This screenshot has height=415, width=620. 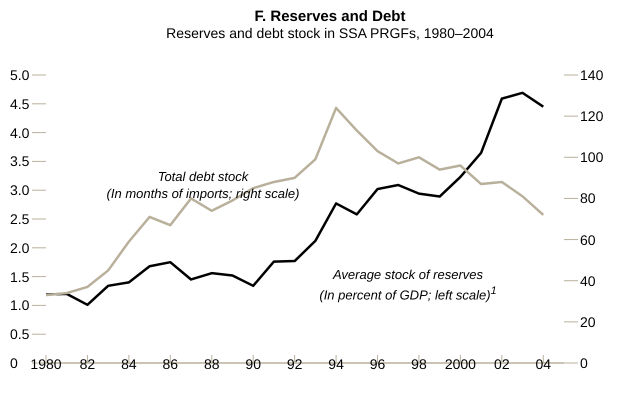 What do you see at coordinates (460, 364) in the screenshot?
I see `x-tick-label: 2000` at bounding box center [460, 364].